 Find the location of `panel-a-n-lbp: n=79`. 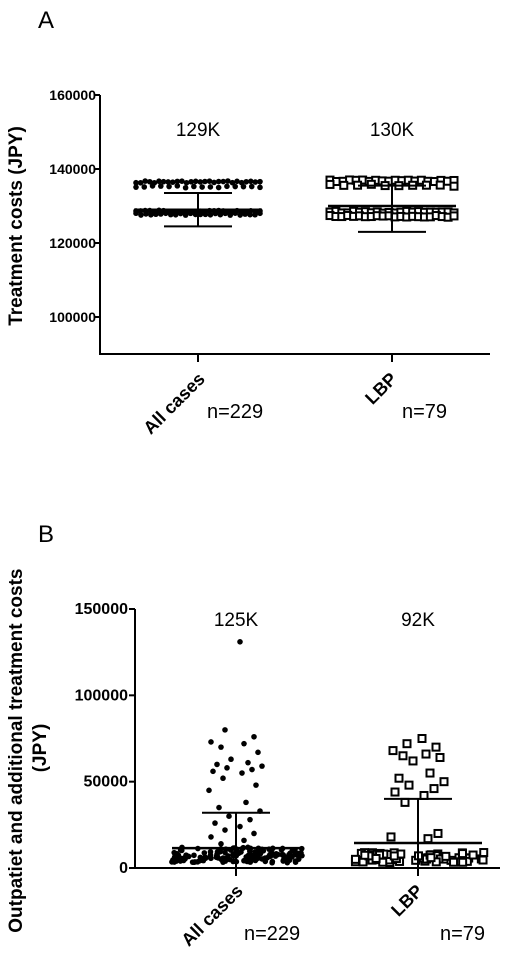

panel-a-n-lbp: n=79 is located at coordinates (424, 412).